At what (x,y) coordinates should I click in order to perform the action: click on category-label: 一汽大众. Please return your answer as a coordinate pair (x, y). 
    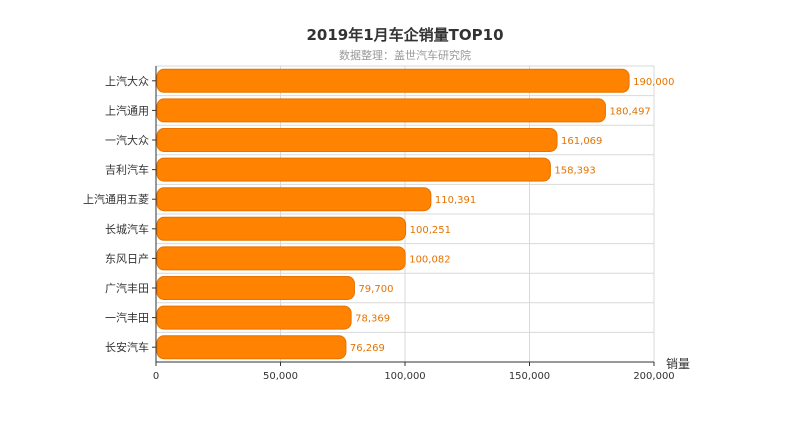
    Looking at the image, I should click on (127, 140).